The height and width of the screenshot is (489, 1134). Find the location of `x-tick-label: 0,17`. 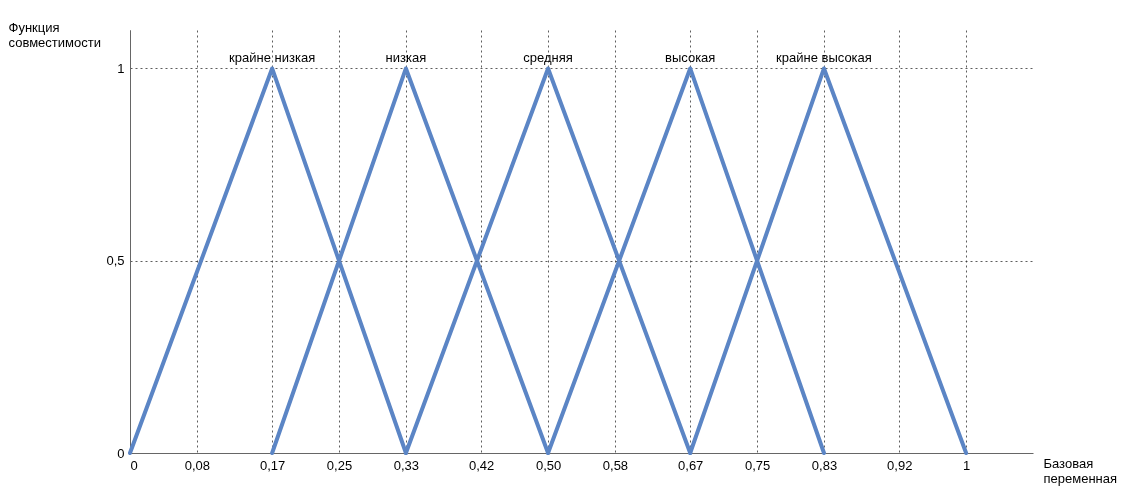

x-tick-label: 0,17 is located at coordinates (272, 465).